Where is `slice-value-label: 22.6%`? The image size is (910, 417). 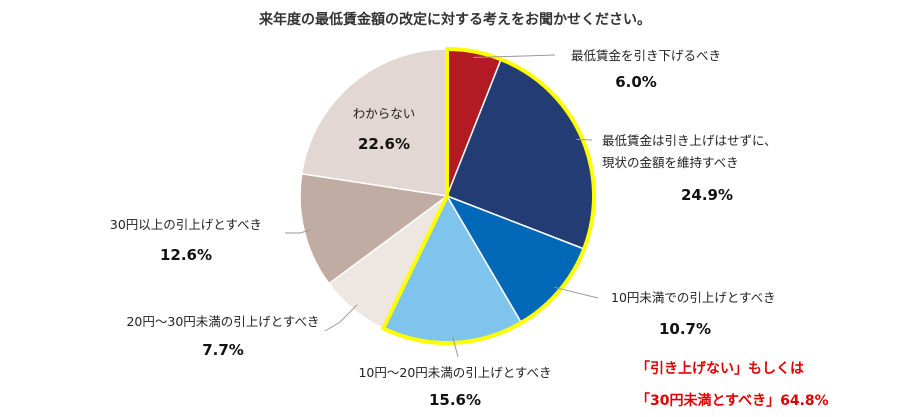
slice-value-label: 22.6% is located at coordinates (384, 144).